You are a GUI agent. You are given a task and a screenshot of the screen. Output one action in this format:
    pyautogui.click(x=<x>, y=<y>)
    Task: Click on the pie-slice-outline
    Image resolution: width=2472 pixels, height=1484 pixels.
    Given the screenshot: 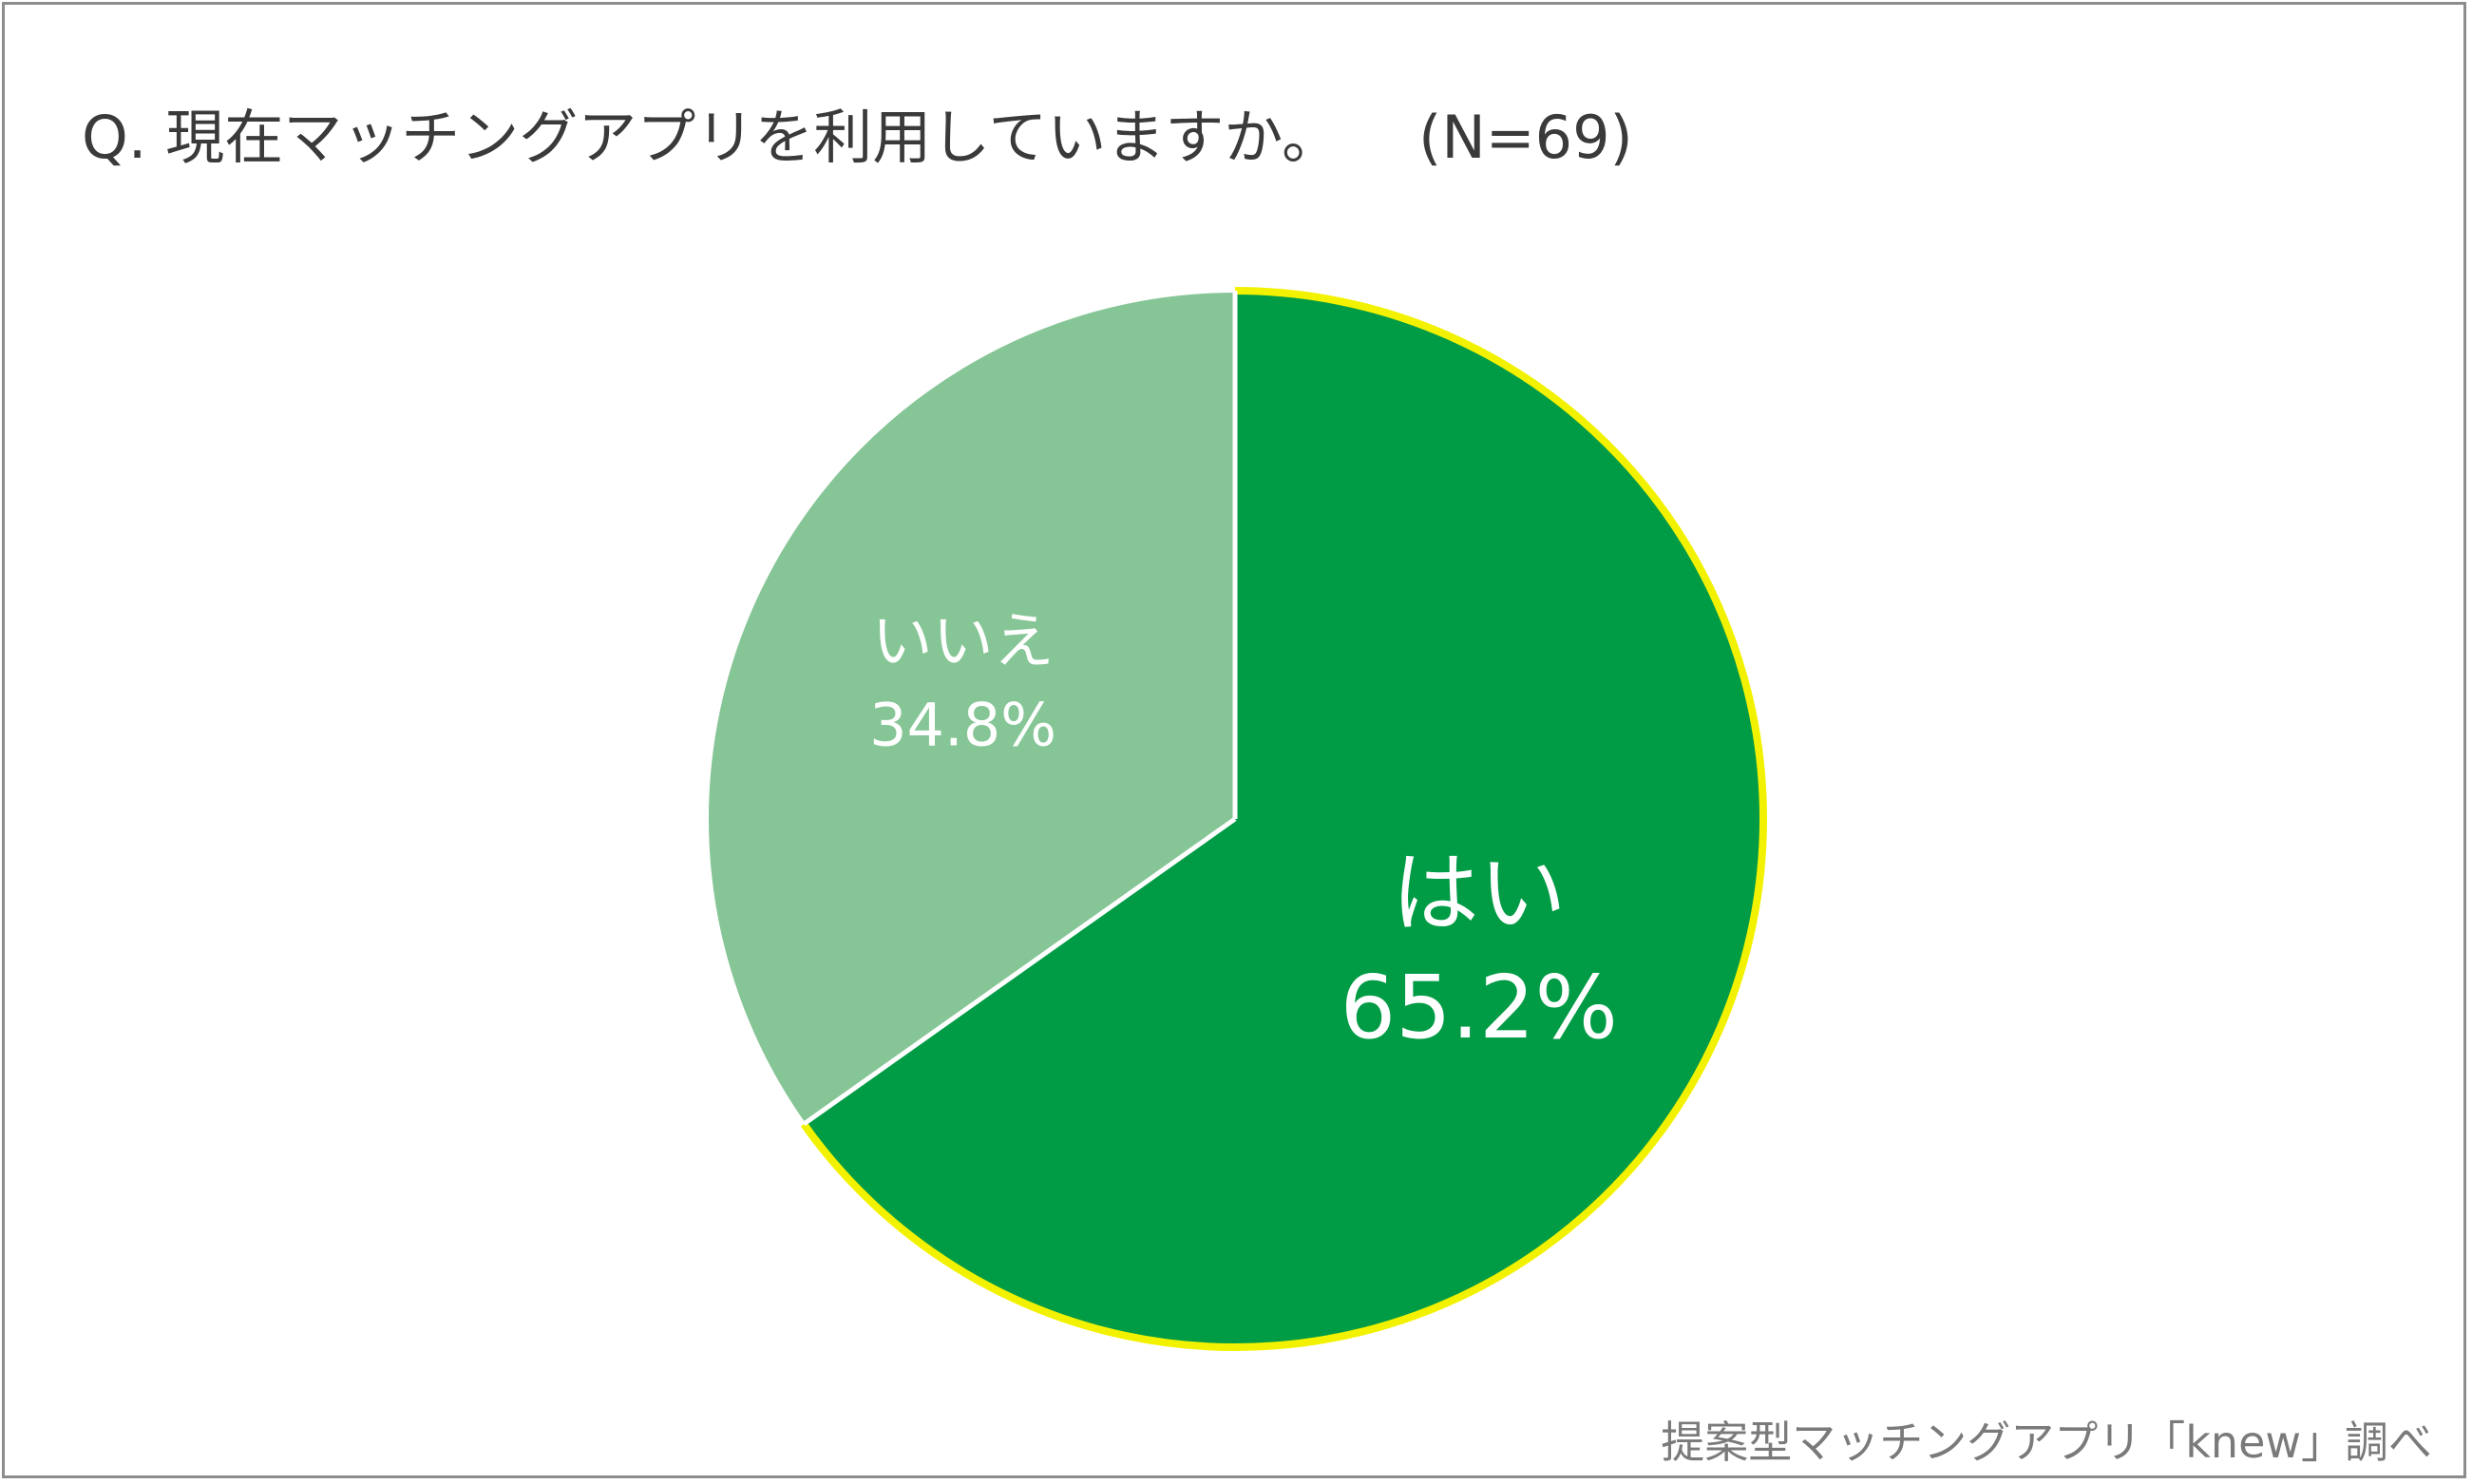 What is the action you would take?
    pyautogui.click(x=970, y=707)
    